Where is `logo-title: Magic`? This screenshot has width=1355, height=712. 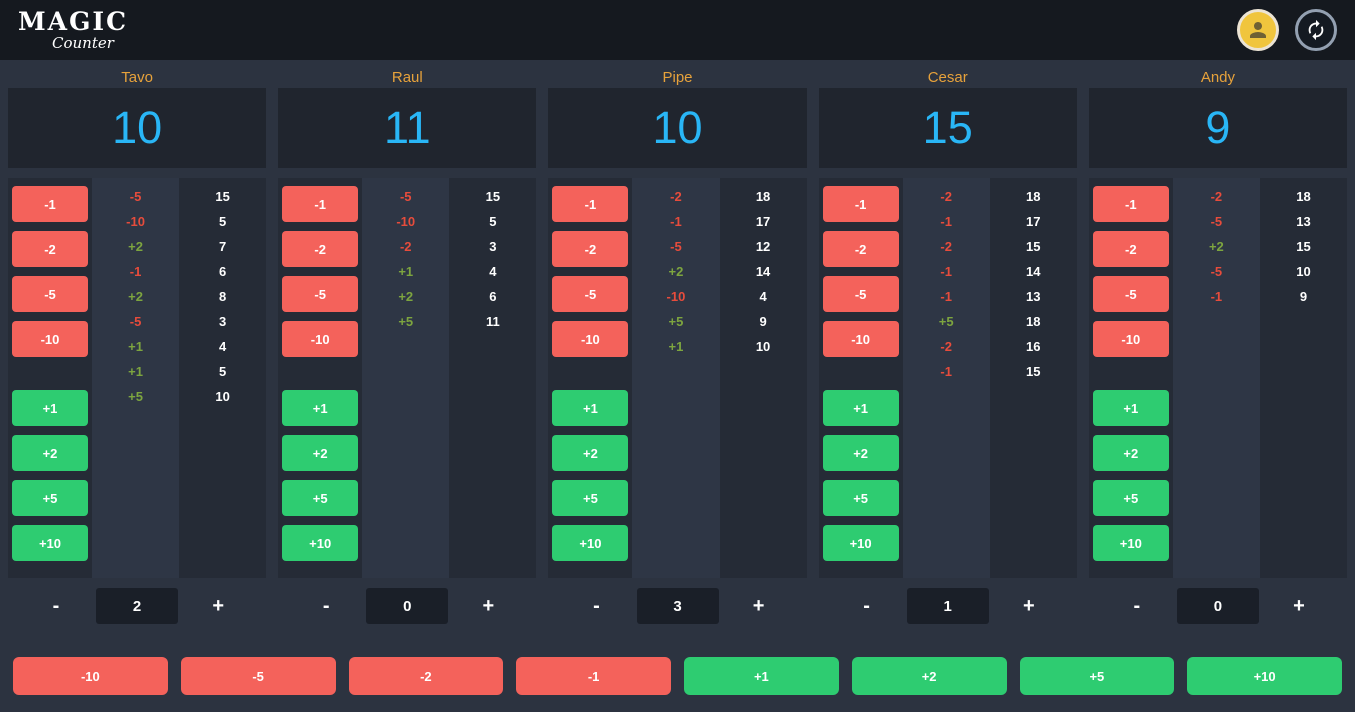 logo-title: Magic is located at coordinates (73, 21).